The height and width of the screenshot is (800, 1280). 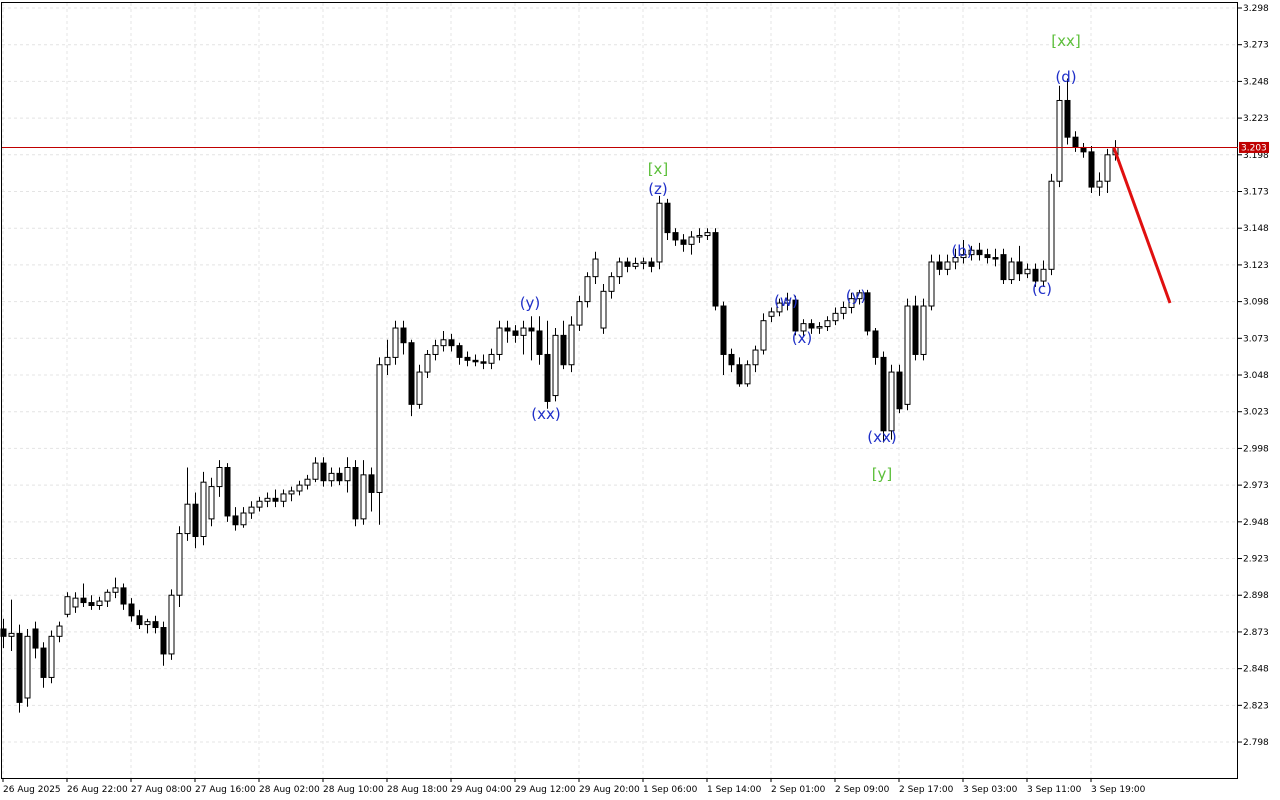 What do you see at coordinates (926, 790) in the screenshot?
I see `x-tick-label: 2 Sep 17:00` at bounding box center [926, 790].